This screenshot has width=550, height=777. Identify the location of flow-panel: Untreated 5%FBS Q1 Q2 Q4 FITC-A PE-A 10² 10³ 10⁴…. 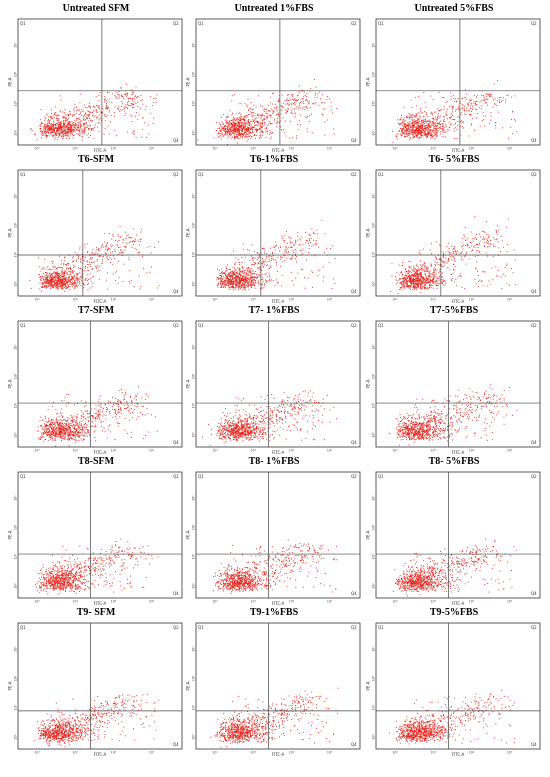
(454, 78).